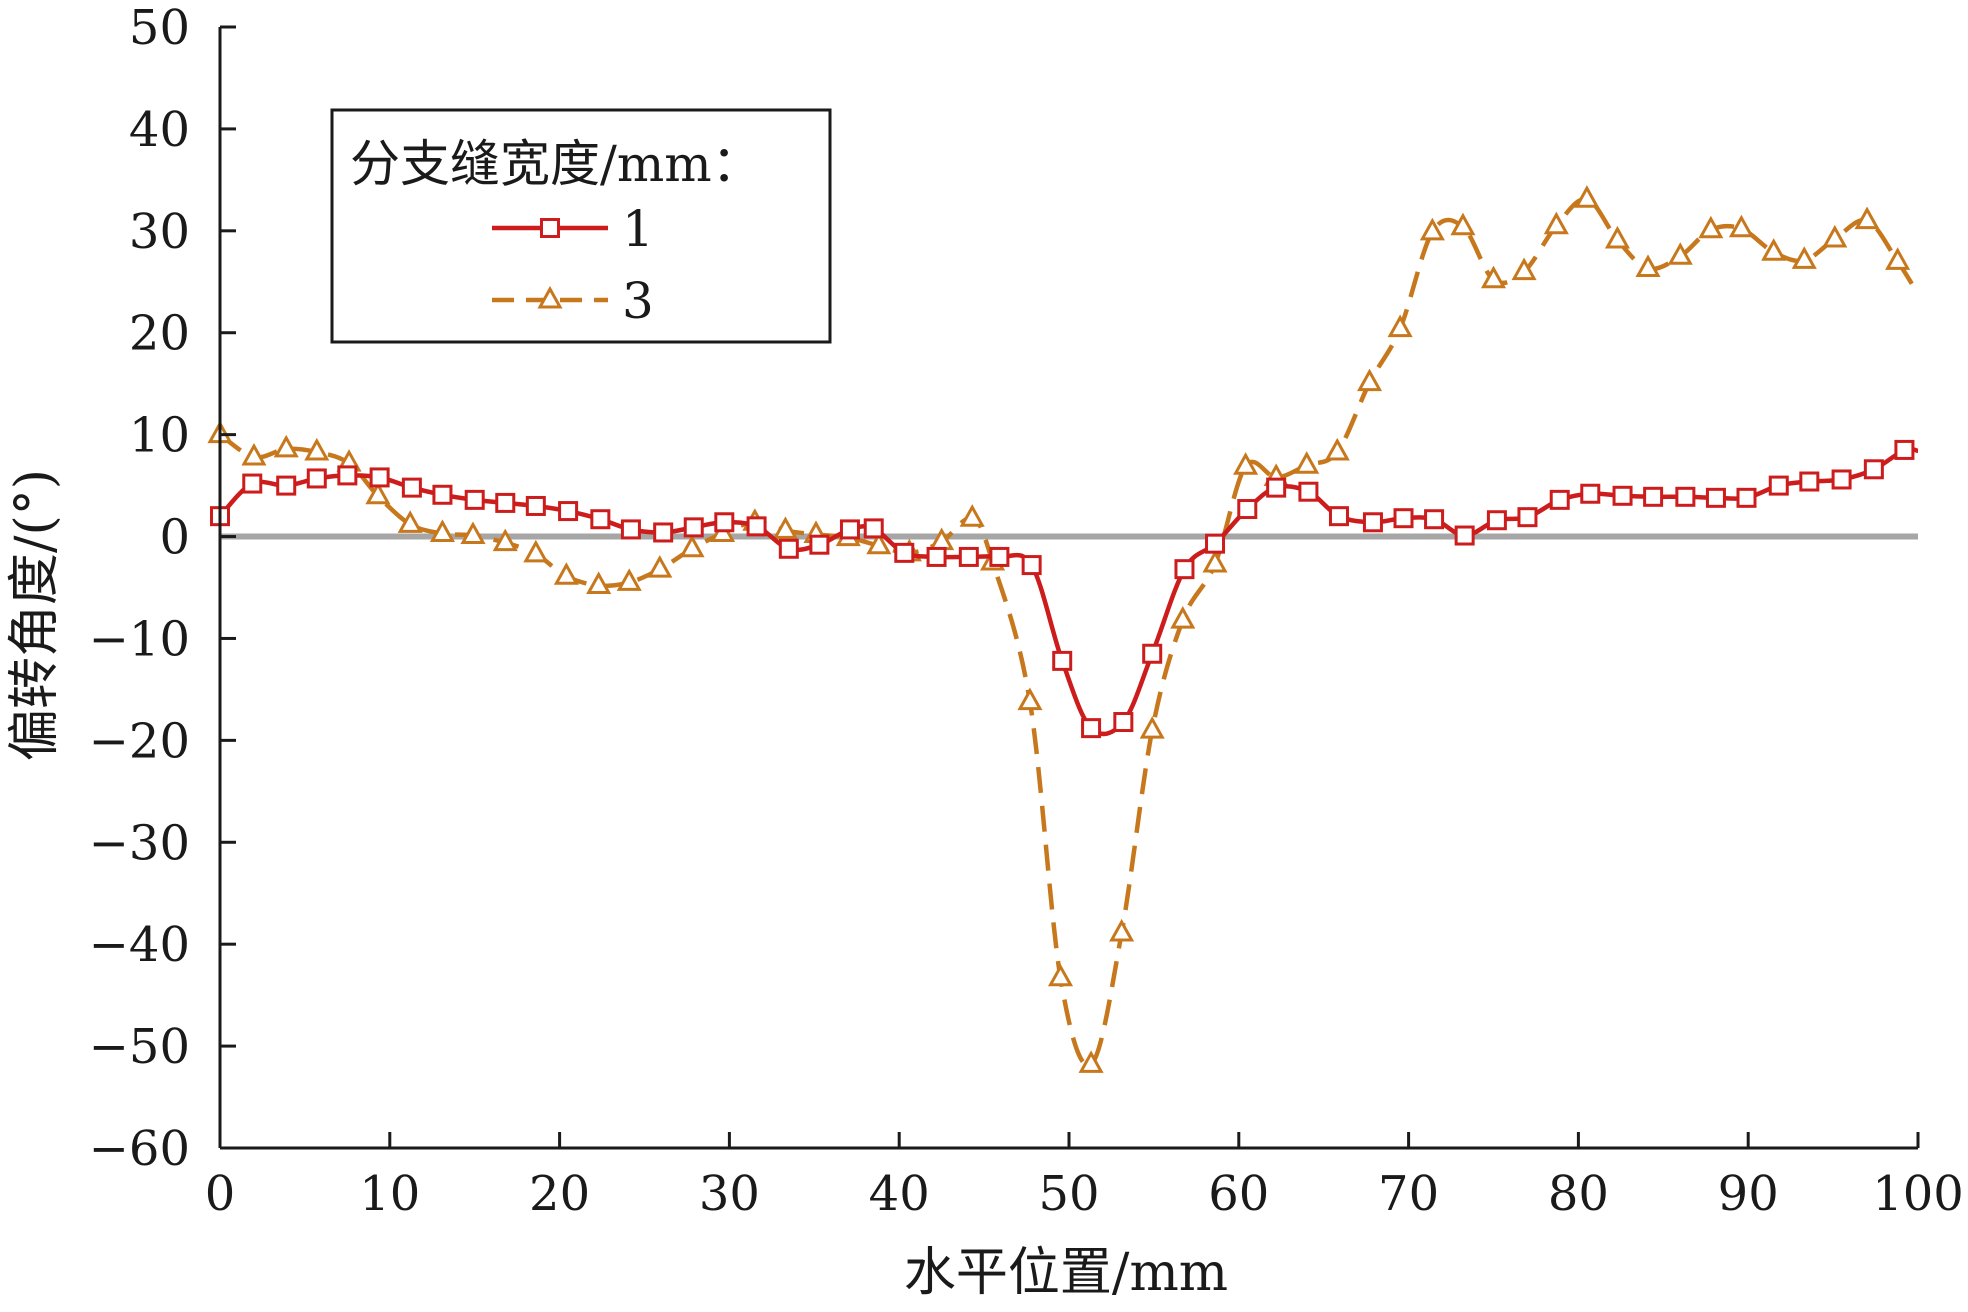  Describe the element at coordinates (220, 1194) in the screenshot. I see `x-tick-label: 0` at that location.